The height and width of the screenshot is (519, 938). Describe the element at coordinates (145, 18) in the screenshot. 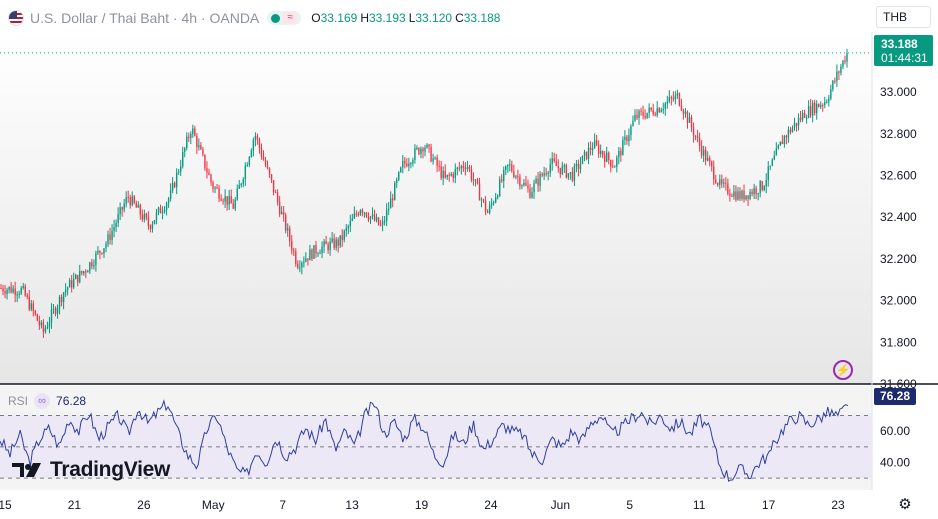

I see `symbol-title: U.S. Dollar / Thai Baht · 4h · OANDA` at that location.